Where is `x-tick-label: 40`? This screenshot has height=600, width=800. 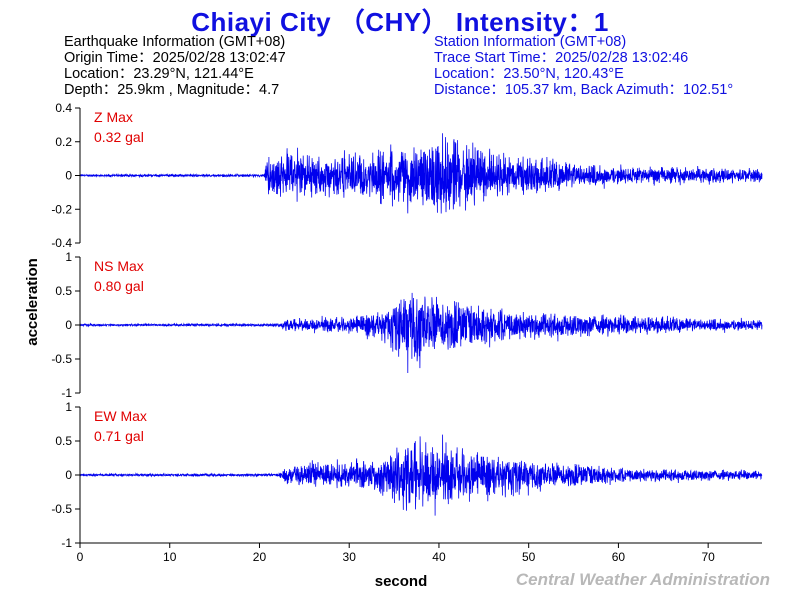
x-tick-label: 40 is located at coordinates (439, 557).